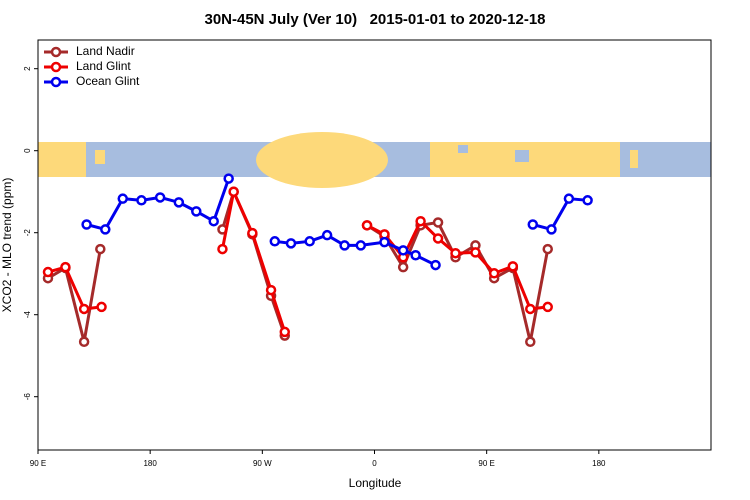 Image resolution: width=750 pixels, height=500 pixels. Describe the element at coordinates (27, 150) in the screenshot. I see `y-tick-label: 0` at that location.